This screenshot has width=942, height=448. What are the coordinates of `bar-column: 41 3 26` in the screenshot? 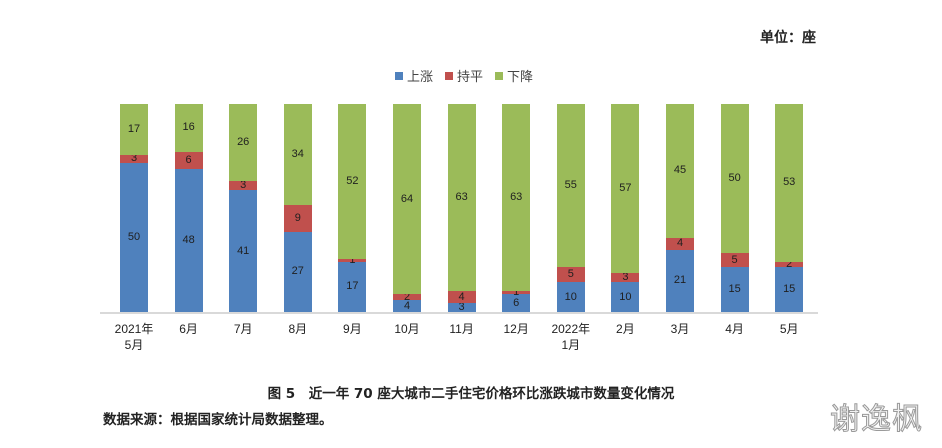 It's located at (243, 208).